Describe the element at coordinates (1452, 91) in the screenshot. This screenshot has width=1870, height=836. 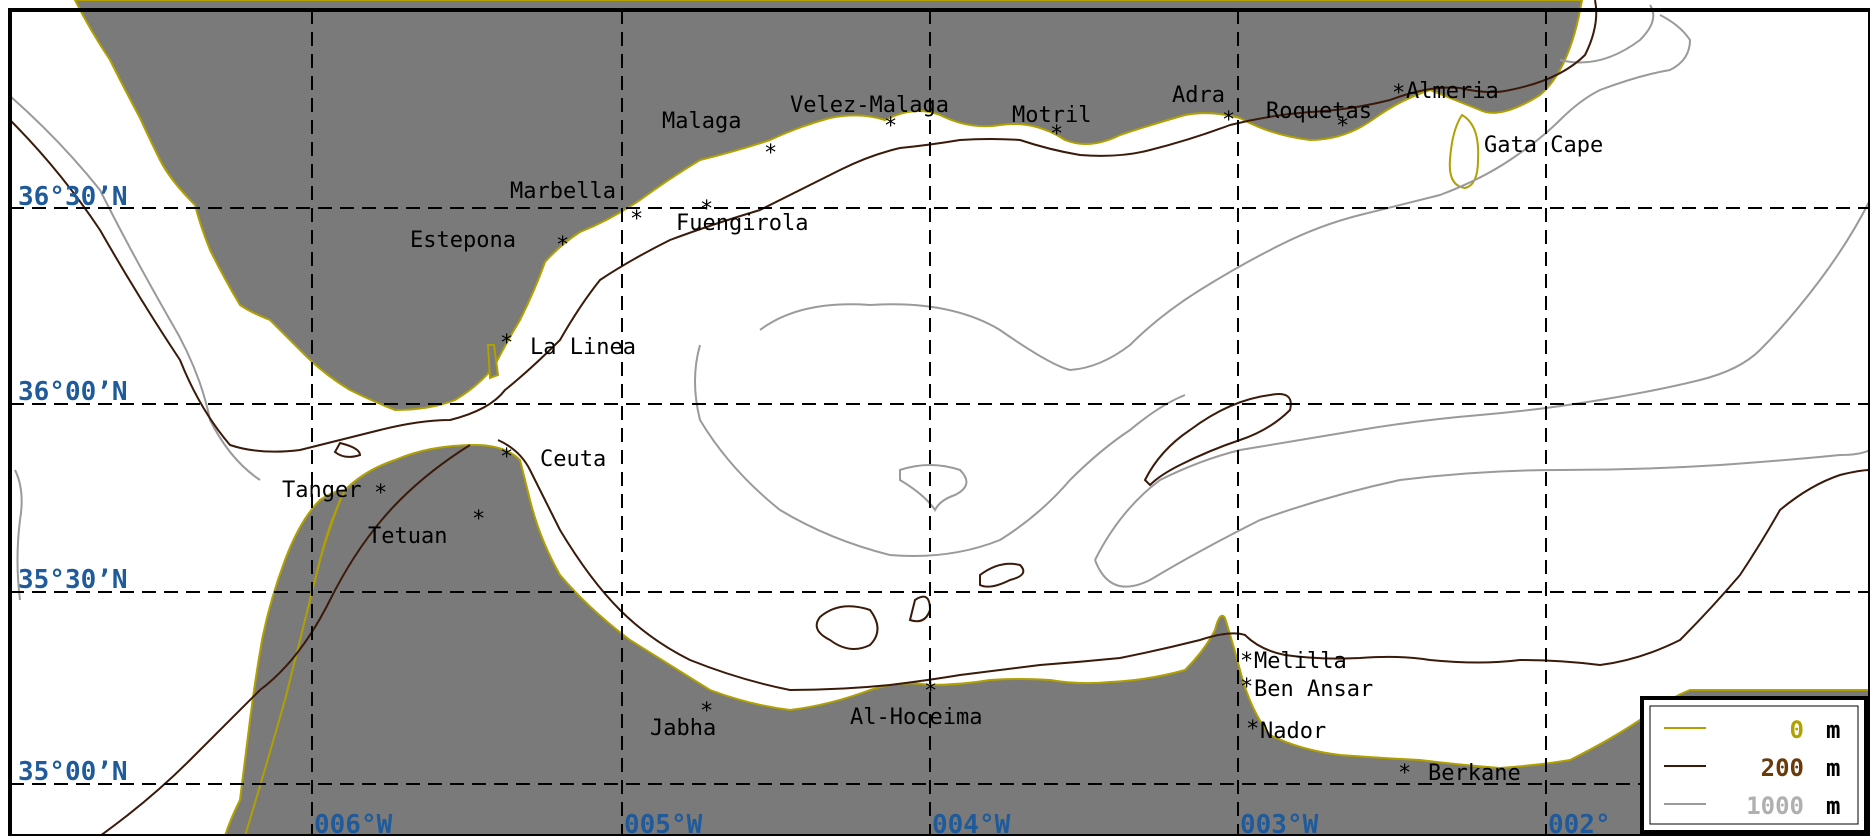
I see `city-label-almeria: Almeria` at that location.